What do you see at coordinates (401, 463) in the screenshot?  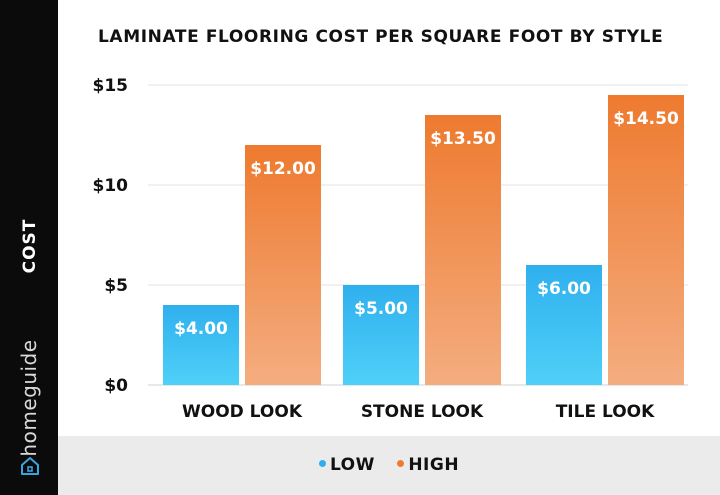 I see `legend-dot-high` at bounding box center [401, 463].